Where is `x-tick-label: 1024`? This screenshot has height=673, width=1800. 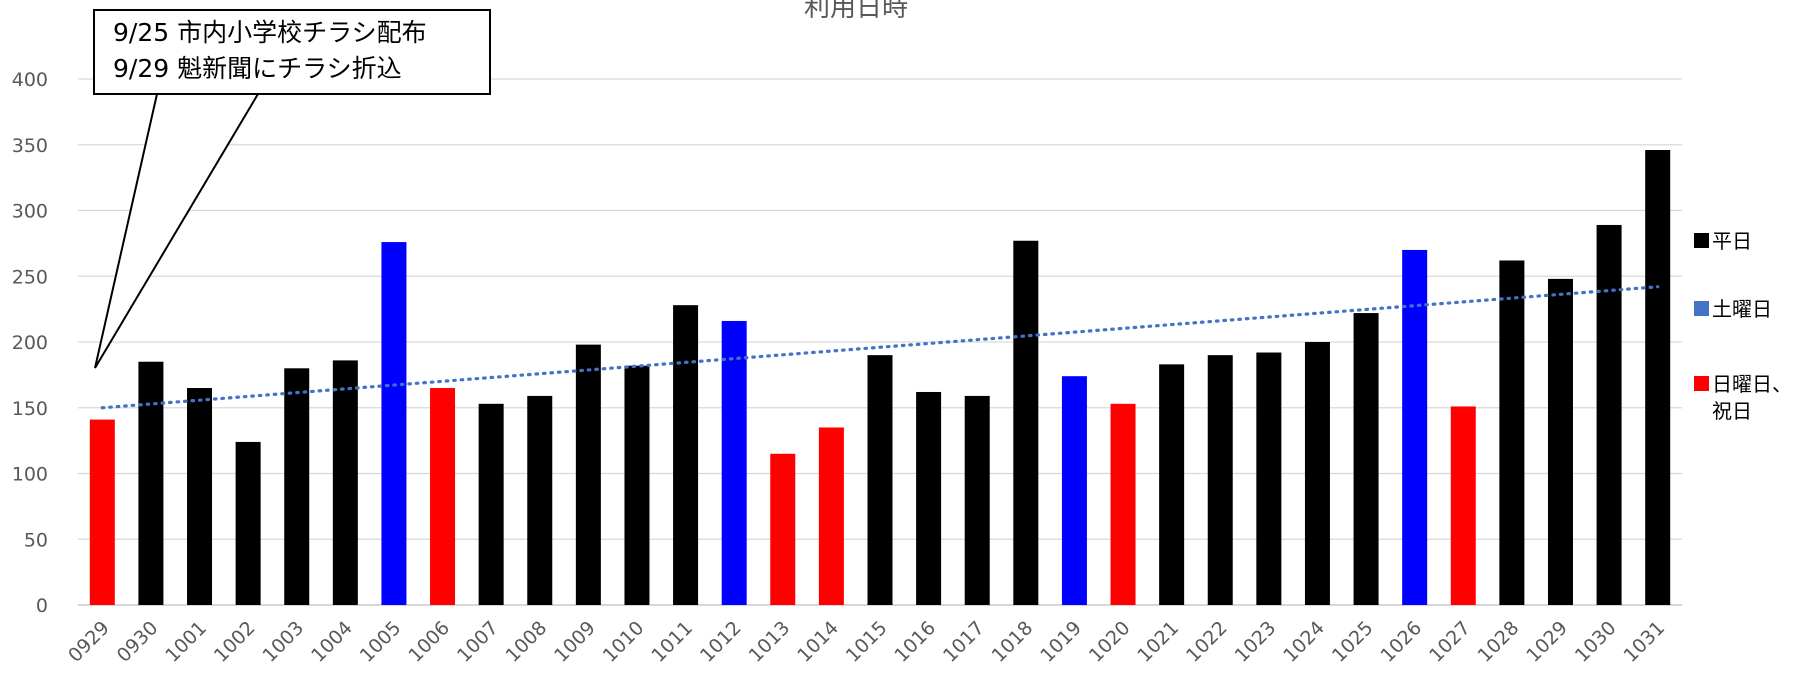 x-tick-label: 1024 is located at coordinates (1304, 642).